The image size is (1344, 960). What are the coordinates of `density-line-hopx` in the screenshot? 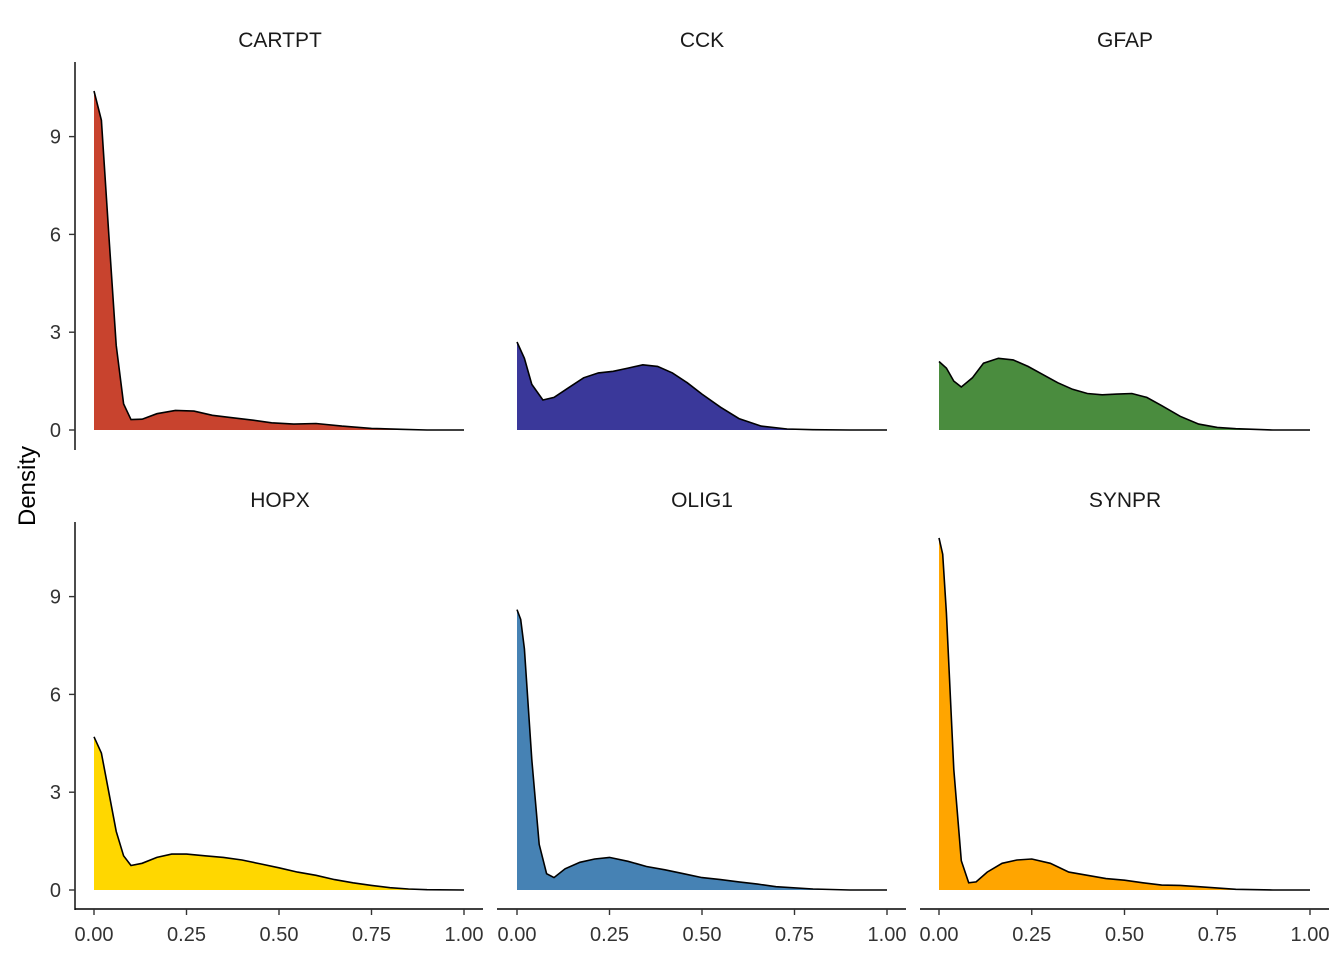 It's located at (279, 813).